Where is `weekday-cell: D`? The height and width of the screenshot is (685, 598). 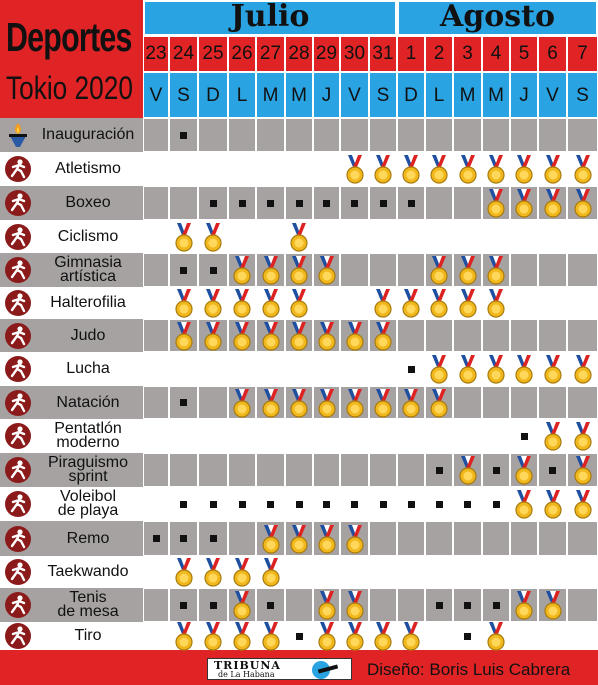
weekday-cell: D is located at coordinates (213, 95).